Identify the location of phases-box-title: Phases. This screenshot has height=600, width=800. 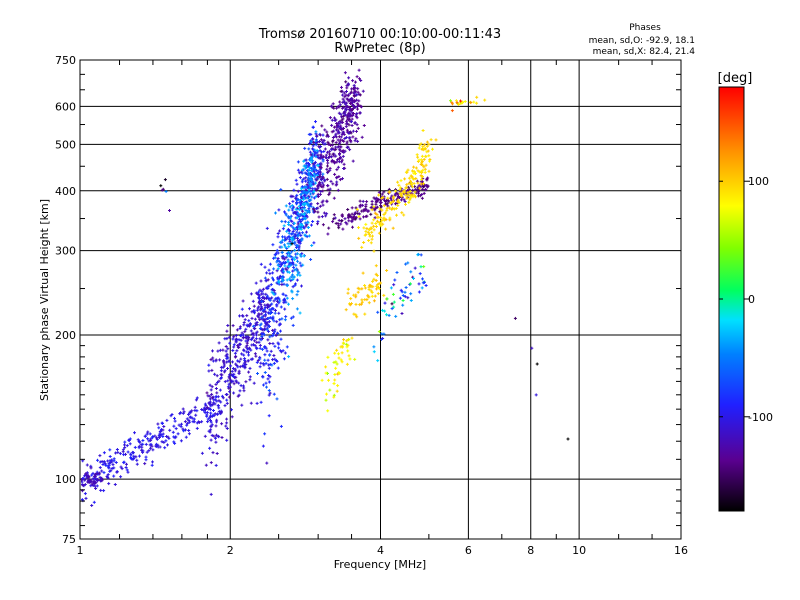
(645, 28).